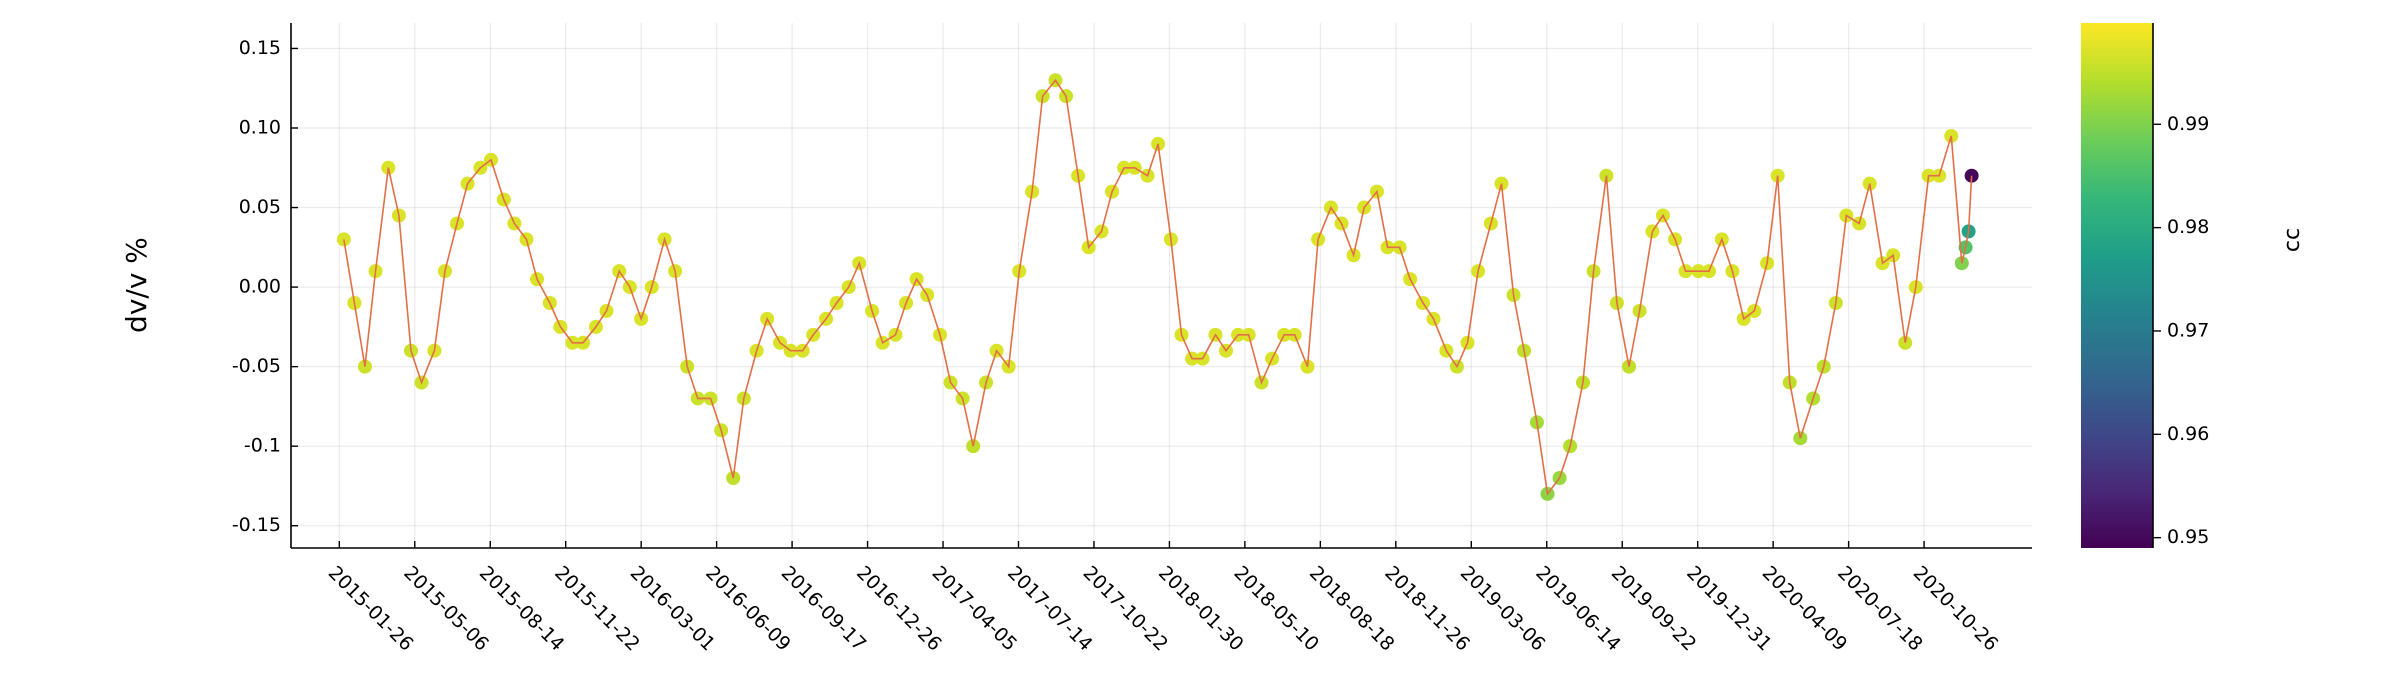 The width and height of the screenshot is (2400, 700). I want to click on colorbar-tick-label: 0.95, so click(2188, 537).